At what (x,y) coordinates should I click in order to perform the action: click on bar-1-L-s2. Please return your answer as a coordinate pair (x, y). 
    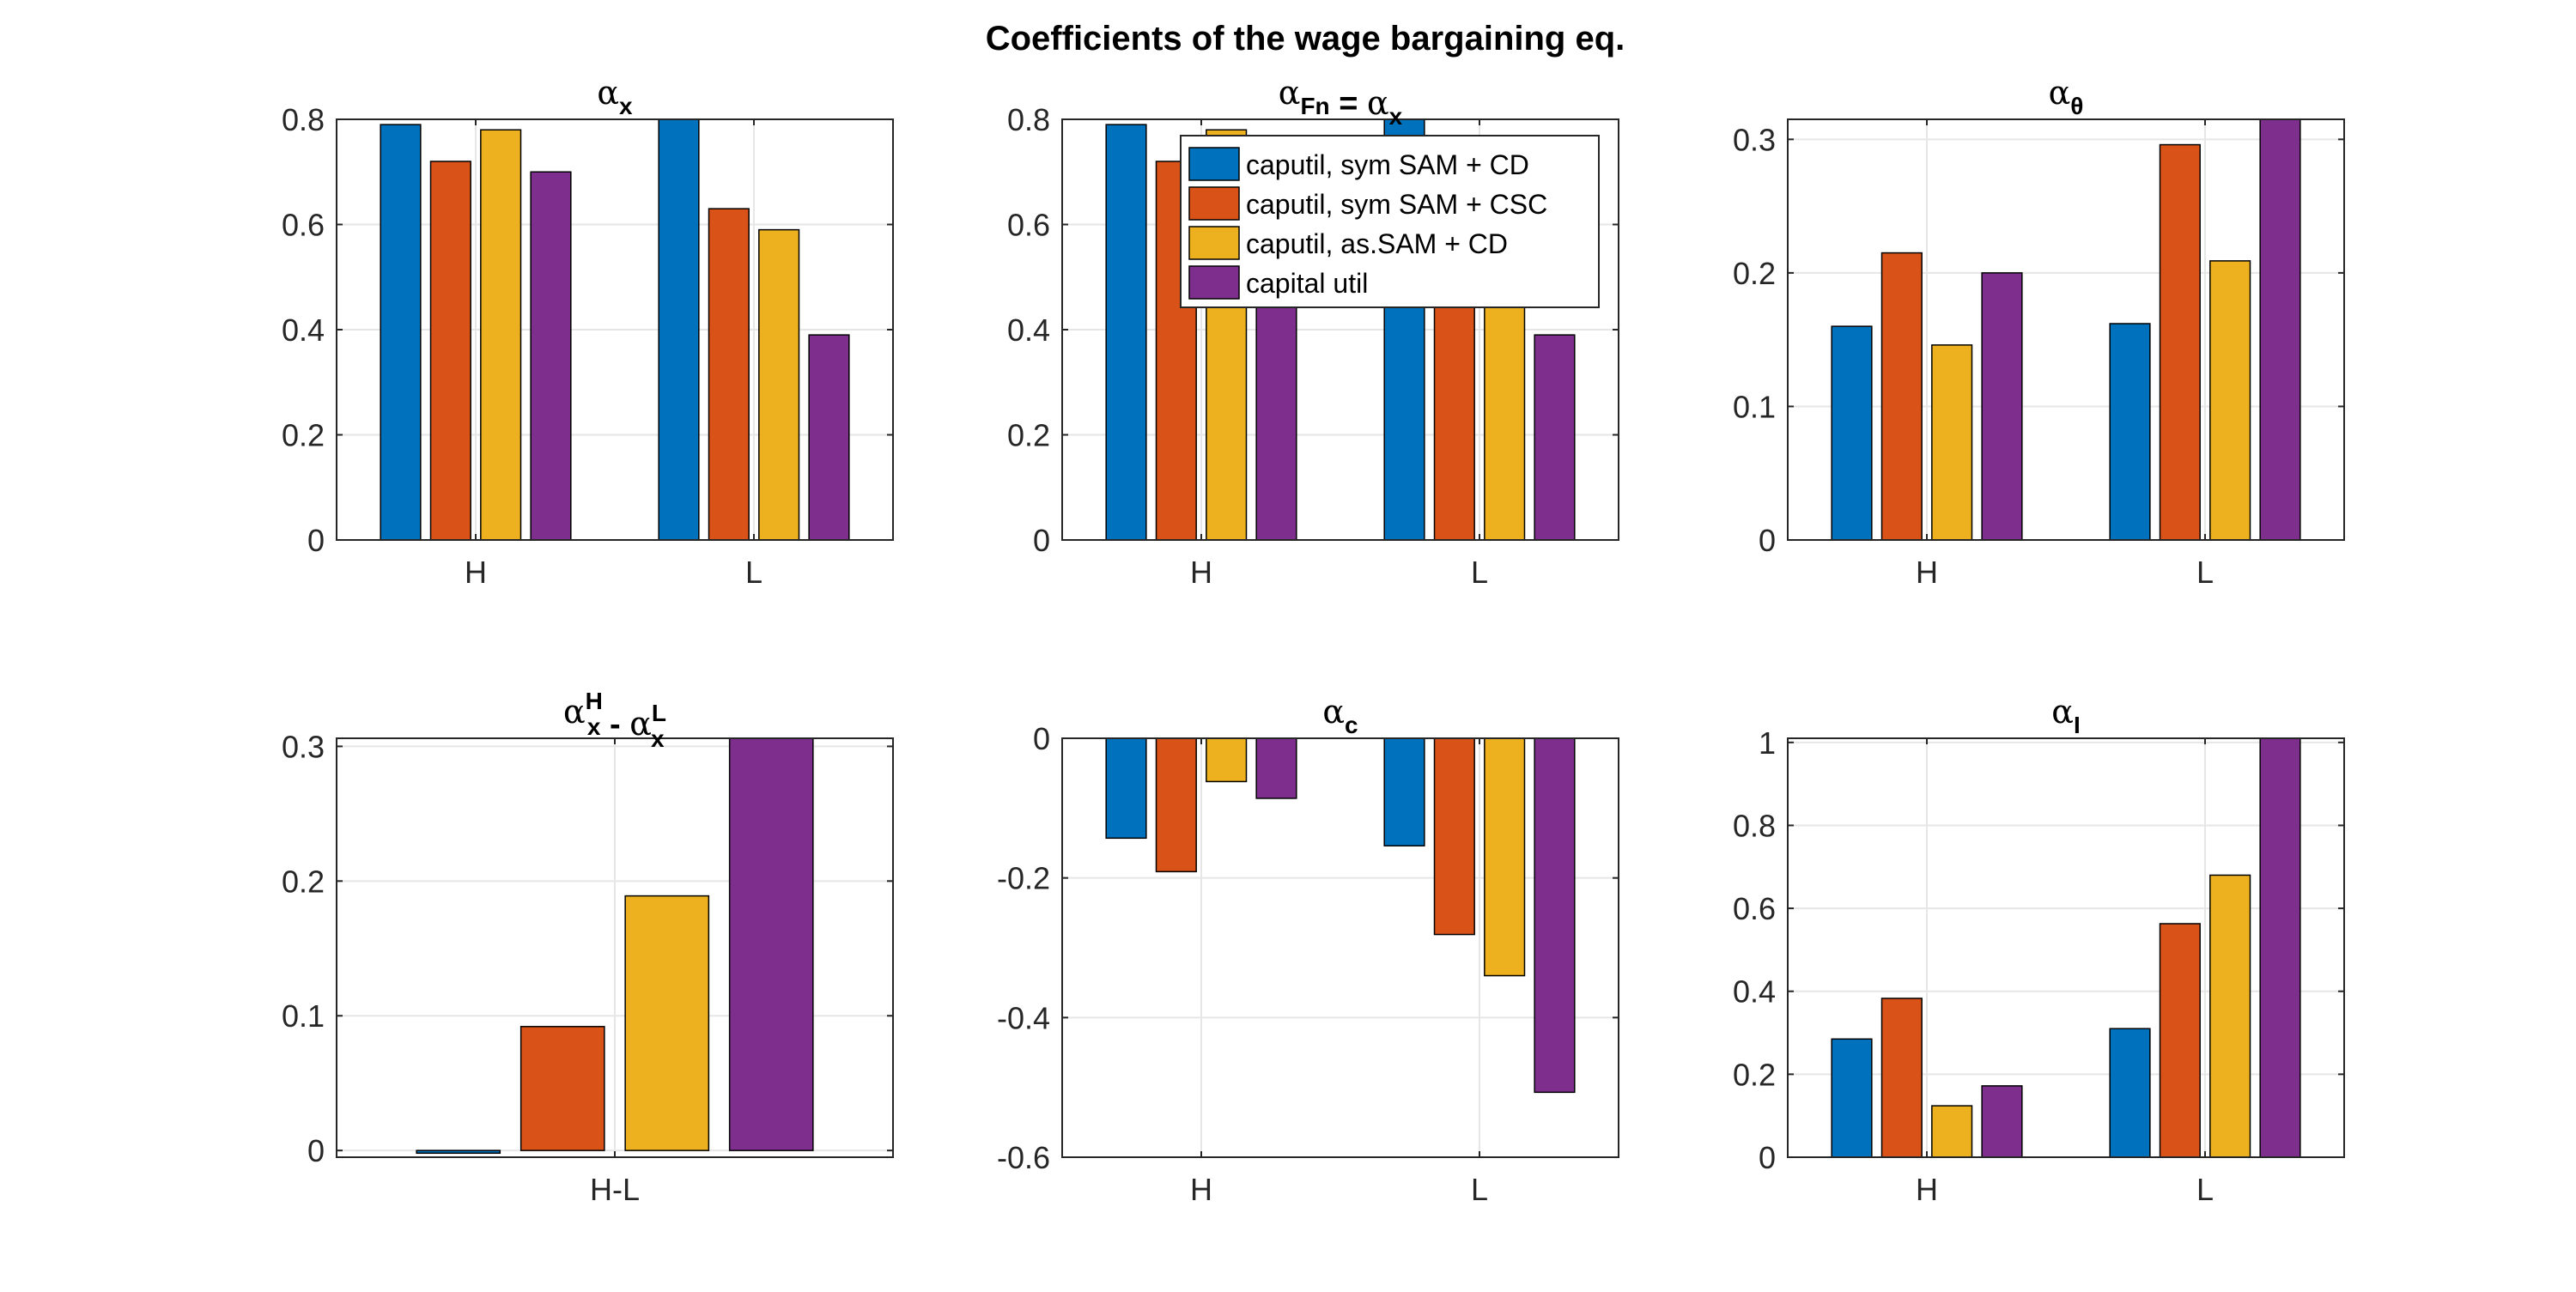
    Looking at the image, I should click on (729, 374).